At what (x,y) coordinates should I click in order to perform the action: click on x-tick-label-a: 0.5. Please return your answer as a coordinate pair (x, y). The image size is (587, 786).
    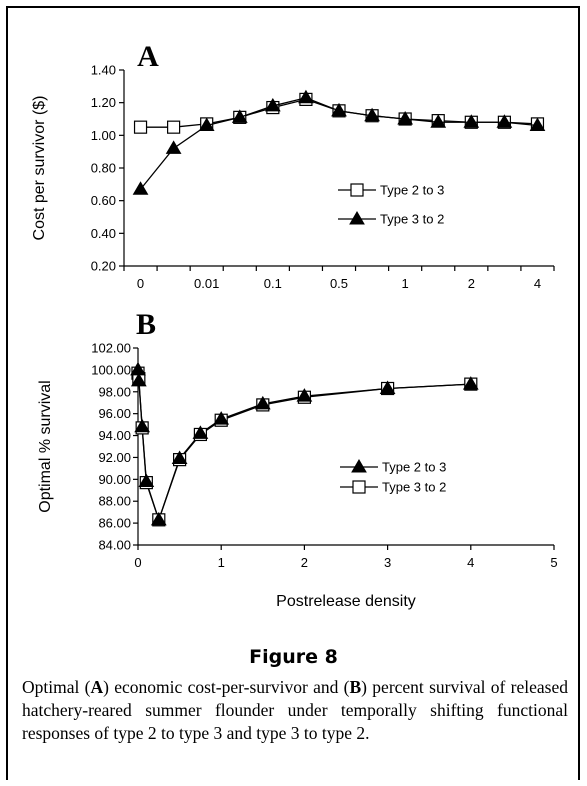
    Looking at the image, I should click on (339, 283).